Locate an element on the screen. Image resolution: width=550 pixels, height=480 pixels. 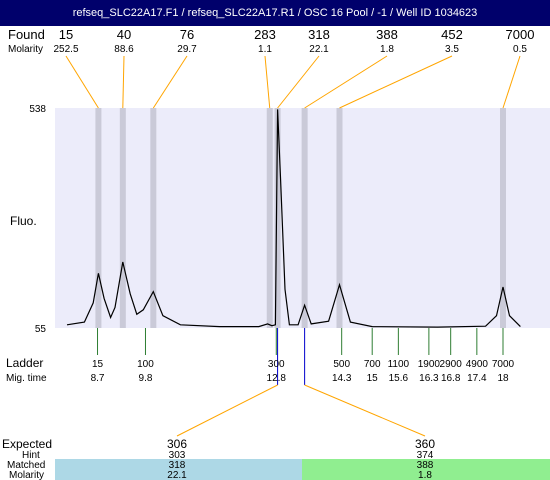
y-tick-label: 538 is located at coordinates (37, 109).